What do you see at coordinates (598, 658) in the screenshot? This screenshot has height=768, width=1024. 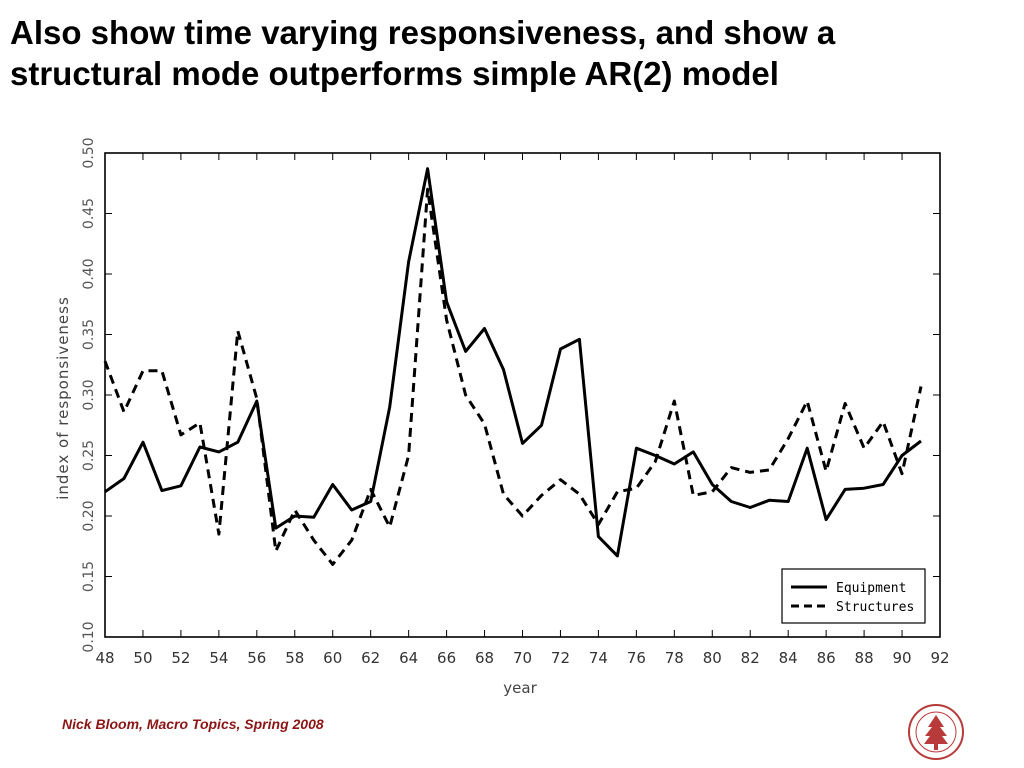 I see `x-tick-label: 74` at bounding box center [598, 658].